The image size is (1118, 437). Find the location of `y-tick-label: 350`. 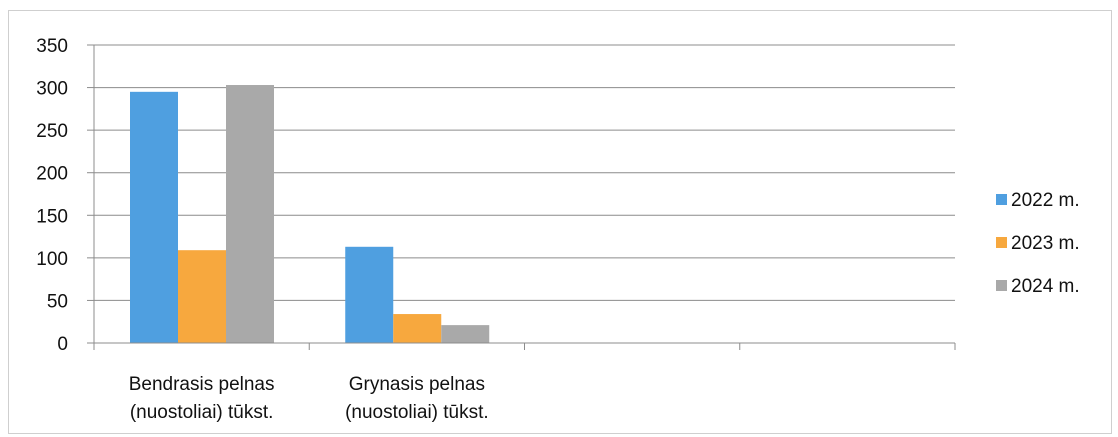

y-tick-label: 350 is located at coordinates (52, 46).